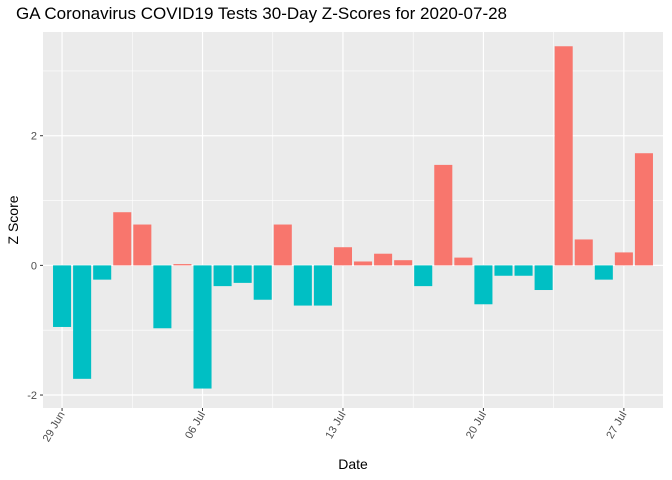  I want to click on y-axis: -2 0 2, so click(35, 266).